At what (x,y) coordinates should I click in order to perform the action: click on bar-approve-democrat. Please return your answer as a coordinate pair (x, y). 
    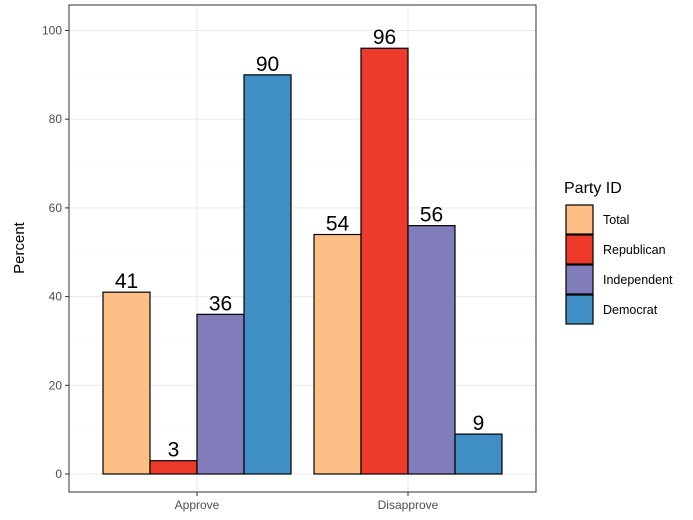
    Looking at the image, I should click on (267, 274).